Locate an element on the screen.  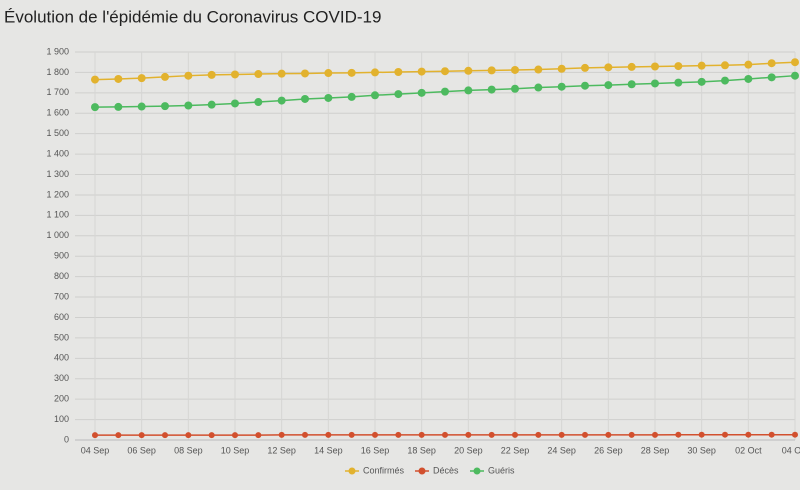
y-tick-label: 100 is located at coordinates (61, 419).